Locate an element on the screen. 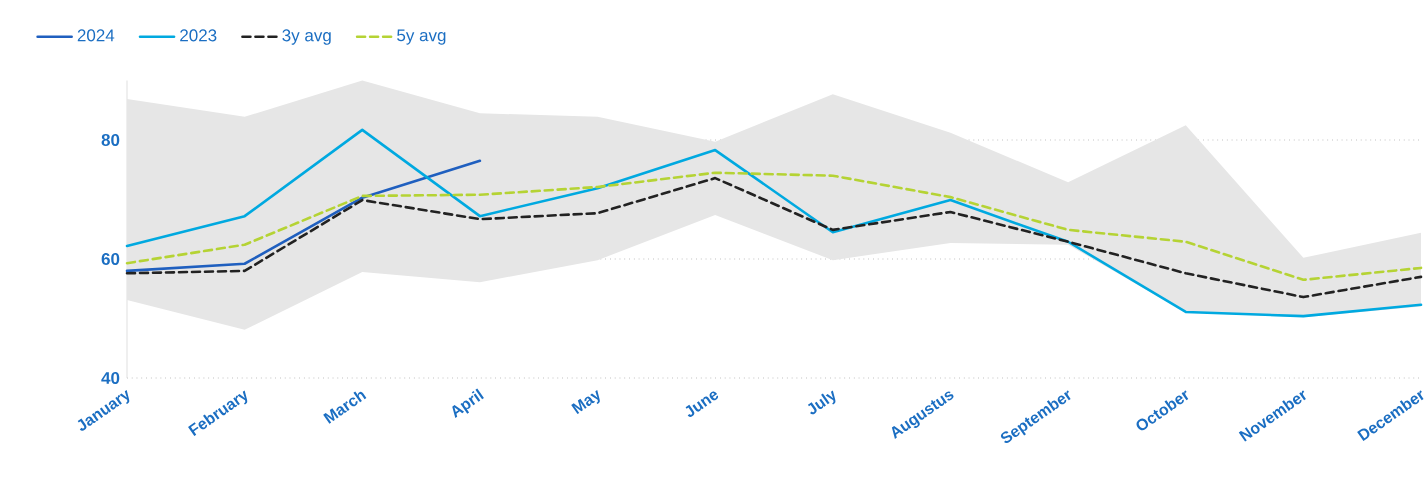  legend-label: 2024 is located at coordinates (96, 35).